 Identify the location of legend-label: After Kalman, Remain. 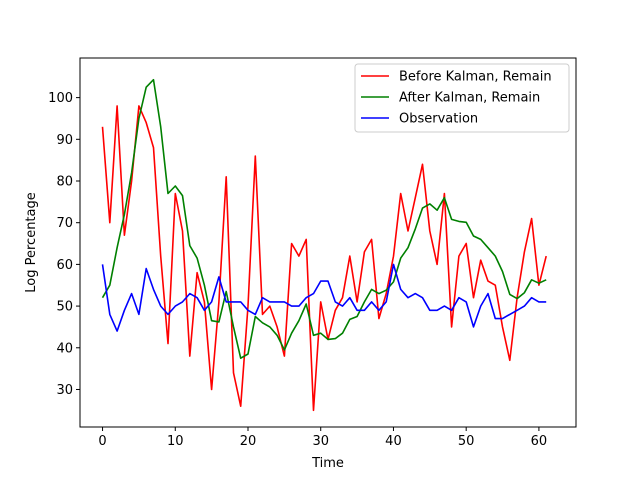
(469, 98).